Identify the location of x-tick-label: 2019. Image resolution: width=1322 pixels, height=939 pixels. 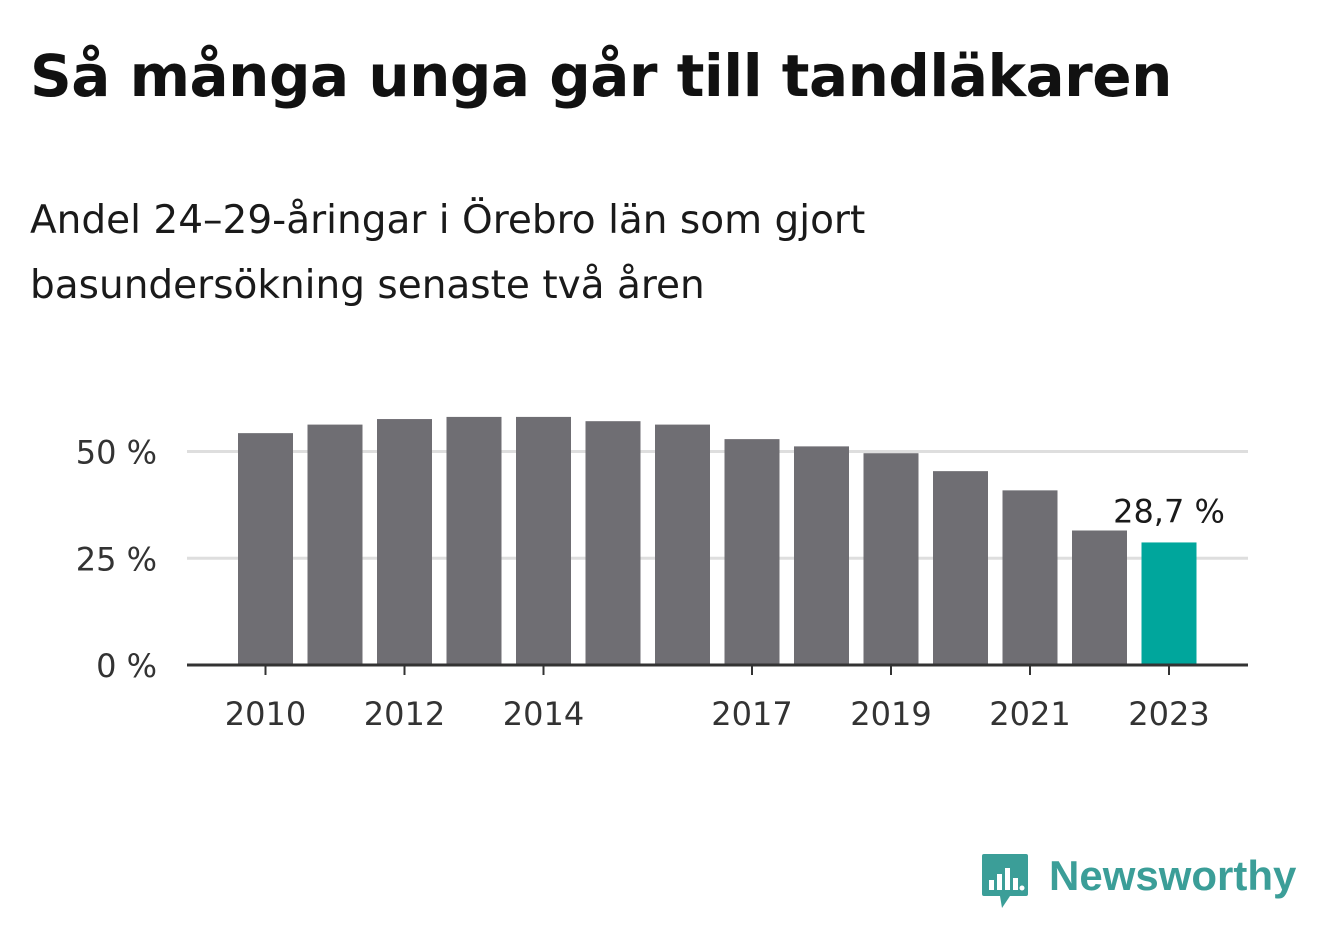
(890, 714).